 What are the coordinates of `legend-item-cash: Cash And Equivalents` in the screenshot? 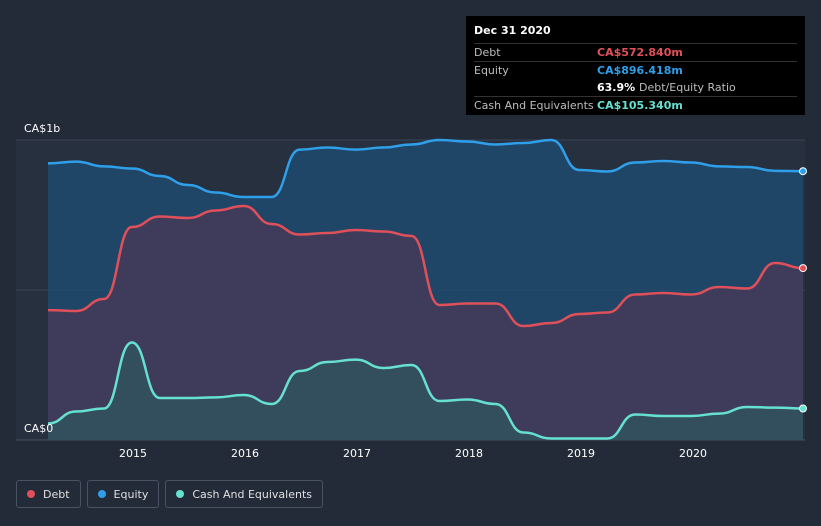 It's located at (244, 494).